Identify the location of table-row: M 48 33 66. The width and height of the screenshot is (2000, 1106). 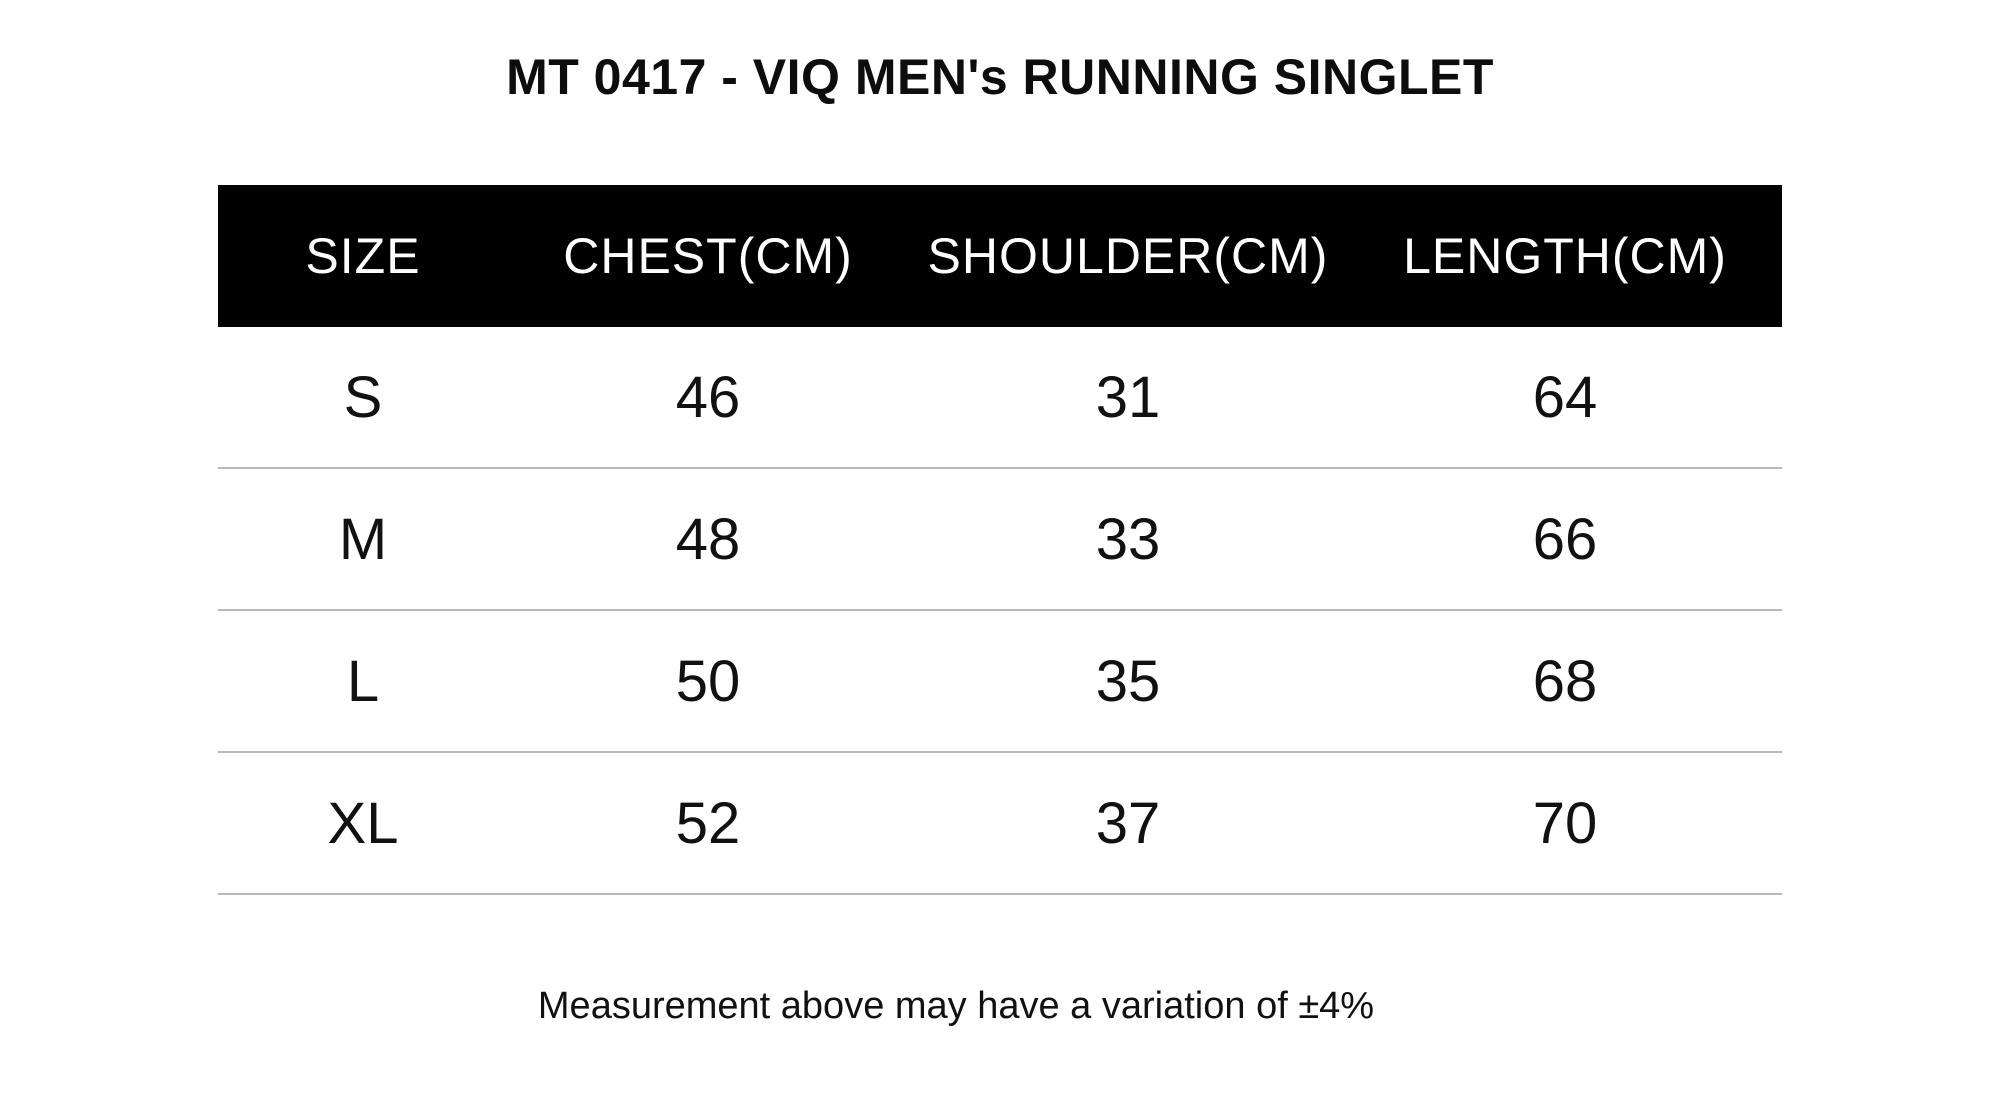
(1000, 539).